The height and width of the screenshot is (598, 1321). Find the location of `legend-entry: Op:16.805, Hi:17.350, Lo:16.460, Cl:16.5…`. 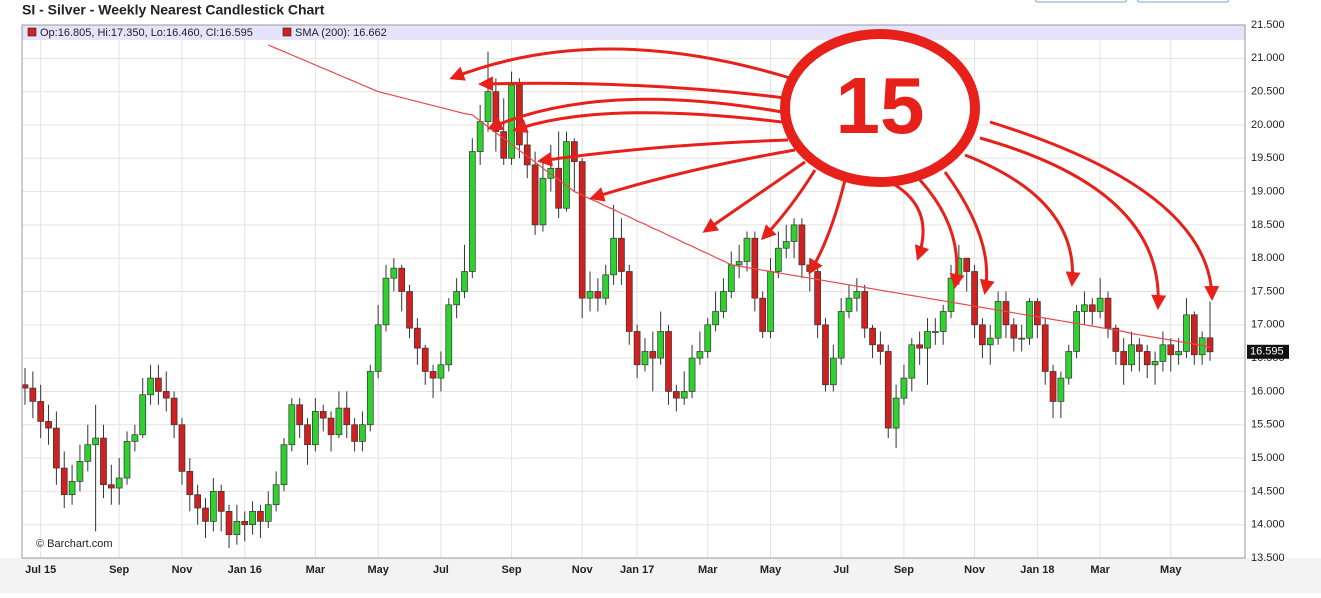

legend-entry: Op:16.805, Hi:17.350, Lo:16.460, Cl:16.5… is located at coordinates (146, 33).